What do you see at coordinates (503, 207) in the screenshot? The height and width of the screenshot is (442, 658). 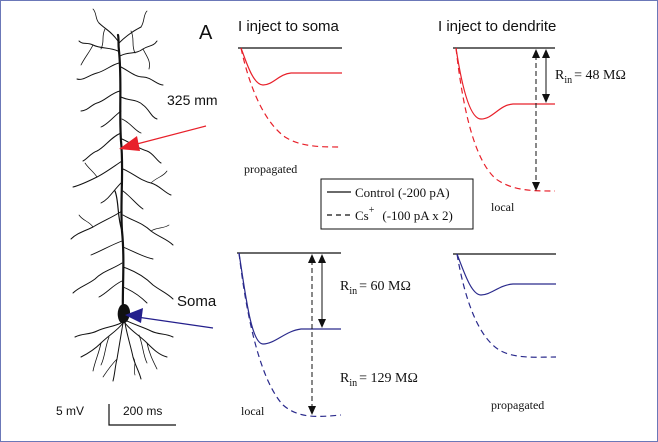 I see `caption-dendrite-top: local` at bounding box center [503, 207].